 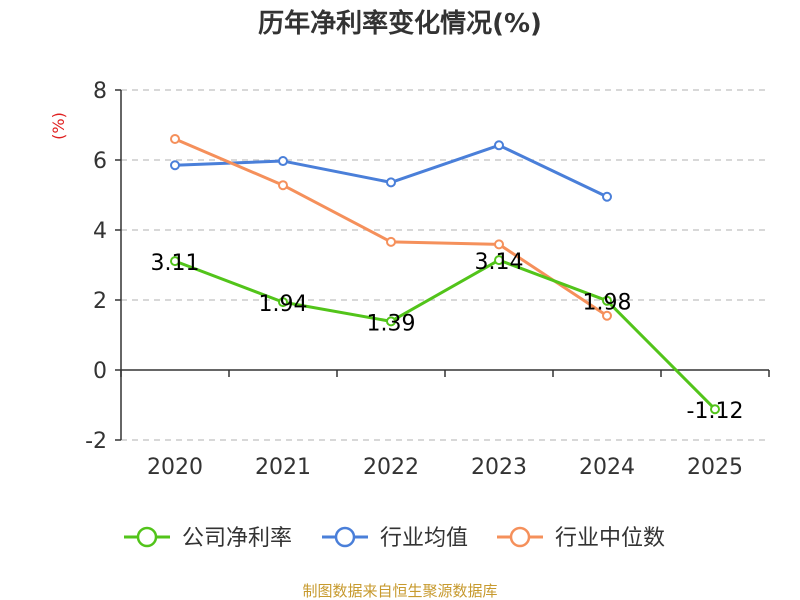 What do you see at coordinates (100, 231) in the screenshot?
I see `y-tick-label: 4` at bounding box center [100, 231].